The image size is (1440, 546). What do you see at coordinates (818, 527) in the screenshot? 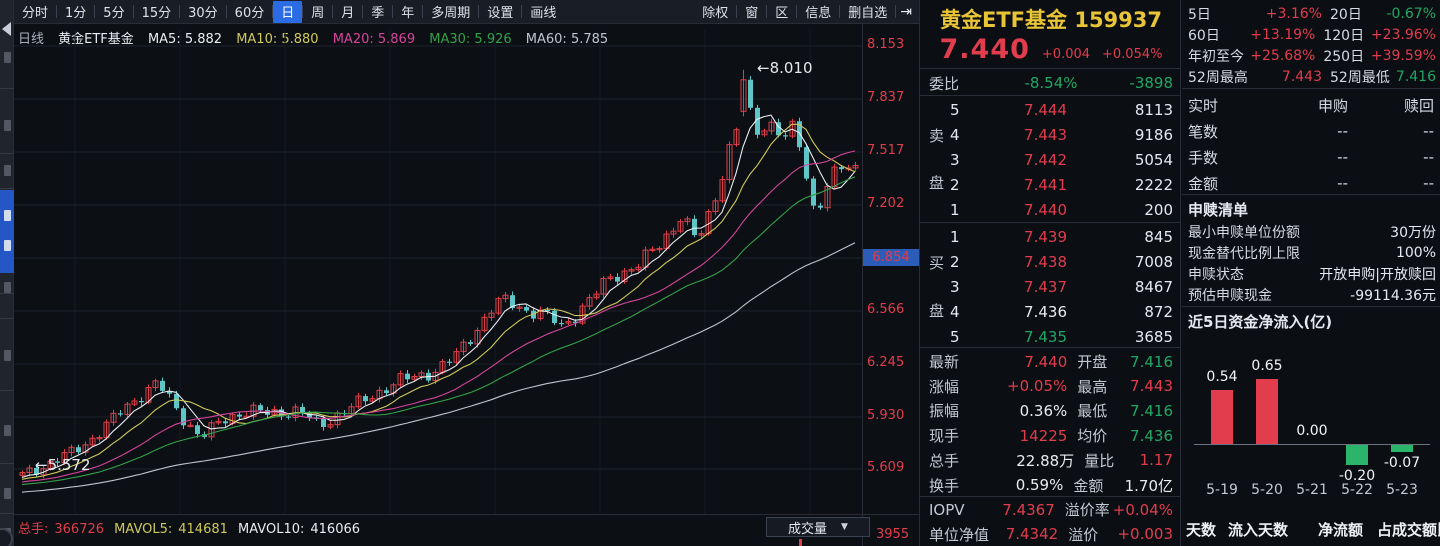
I see `volume-indicator-dropdown: 成交量 ▼` at bounding box center [818, 527].